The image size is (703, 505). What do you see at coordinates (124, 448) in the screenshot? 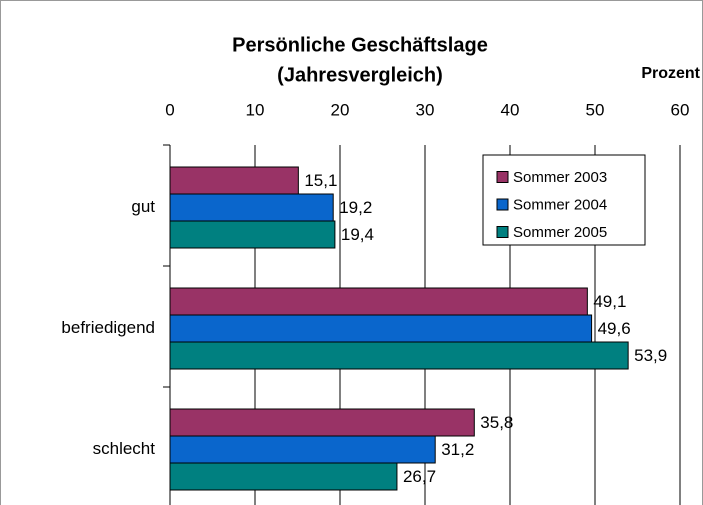
I see `y-tick-label: schlecht` at bounding box center [124, 448].